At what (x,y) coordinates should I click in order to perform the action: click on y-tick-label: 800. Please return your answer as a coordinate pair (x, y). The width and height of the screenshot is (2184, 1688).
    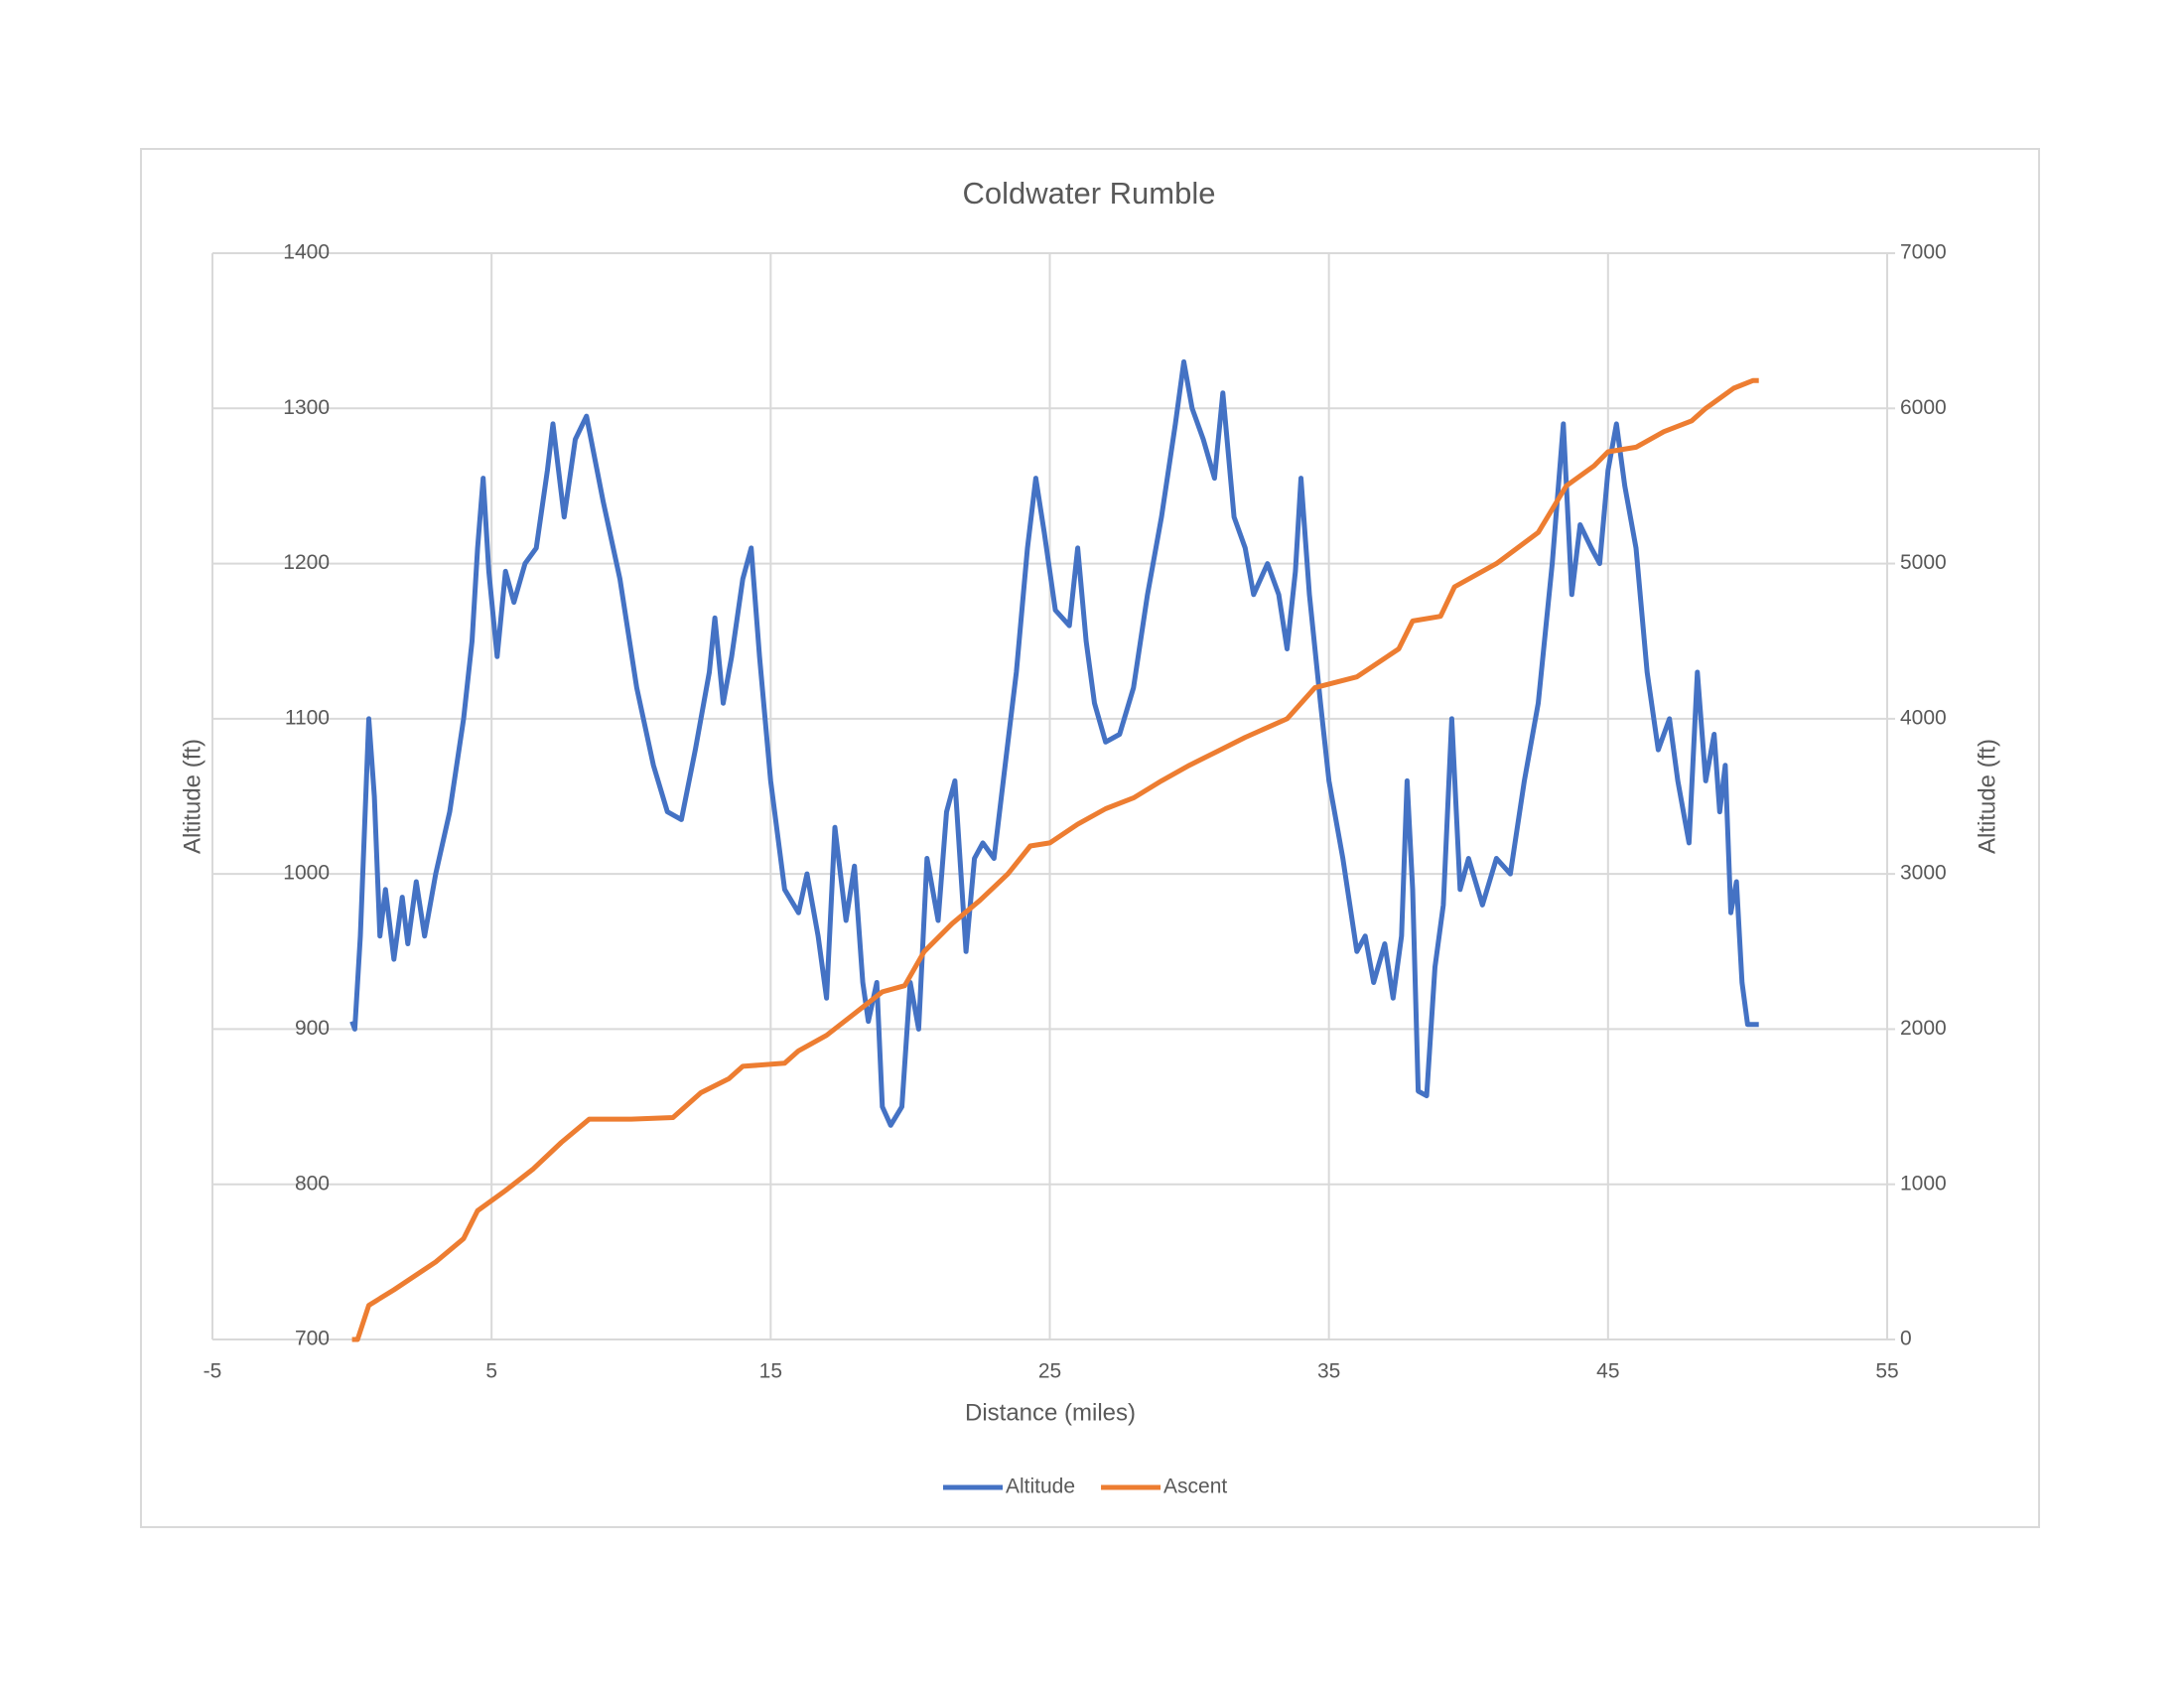
    Looking at the image, I should click on (312, 1183).